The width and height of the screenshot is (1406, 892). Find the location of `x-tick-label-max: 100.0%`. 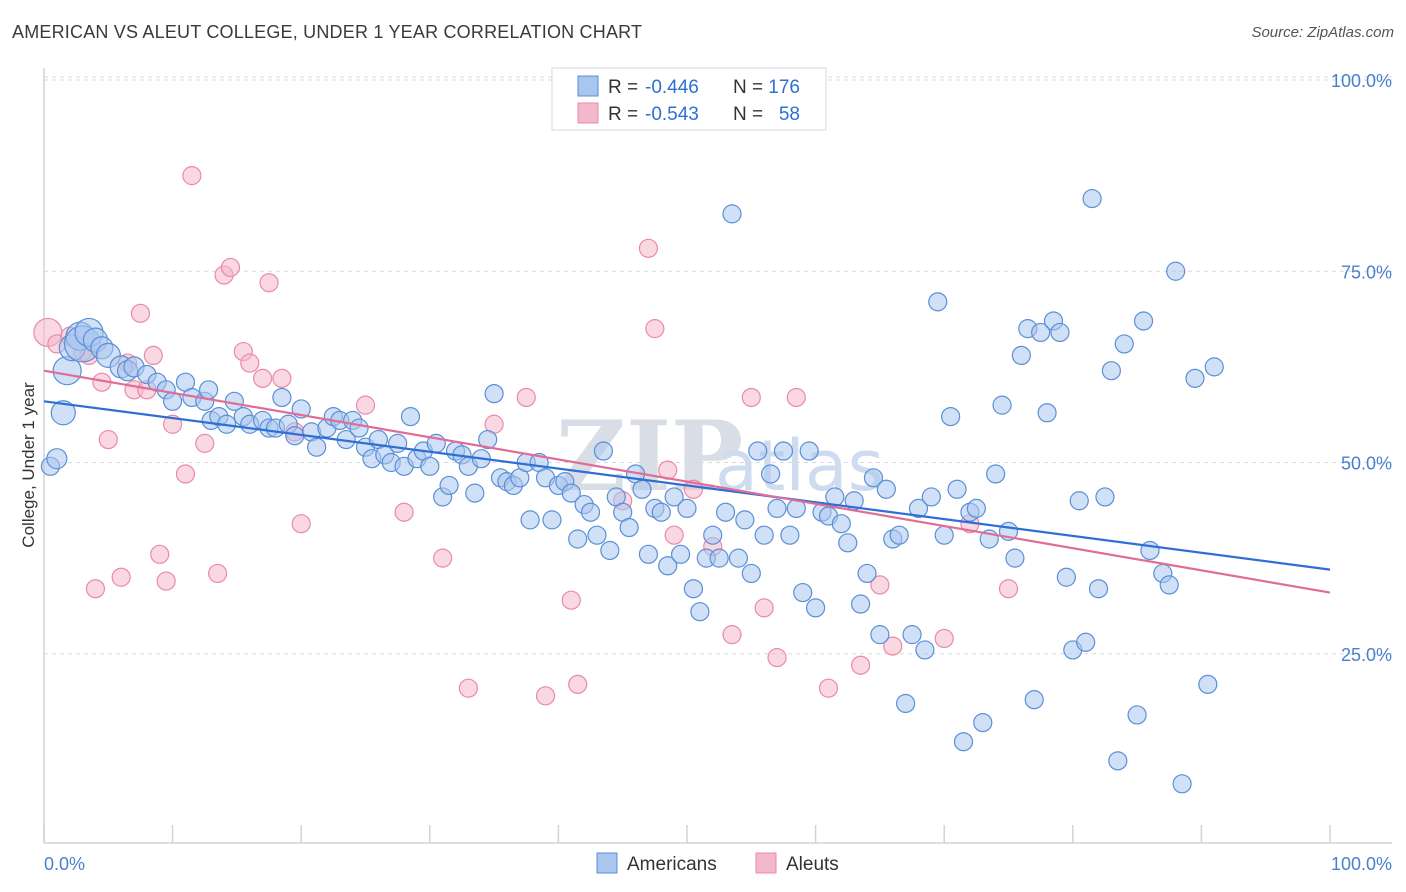

x-tick-label-max: 100.0% is located at coordinates (1361, 864).